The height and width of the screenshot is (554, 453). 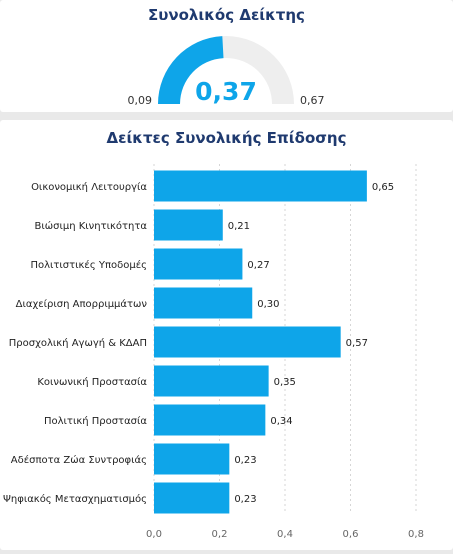 What do you see at coordinates (154, 534) in the screenshot?
I see `x-tick-label: 0,0` at bounding box center [154, 534].